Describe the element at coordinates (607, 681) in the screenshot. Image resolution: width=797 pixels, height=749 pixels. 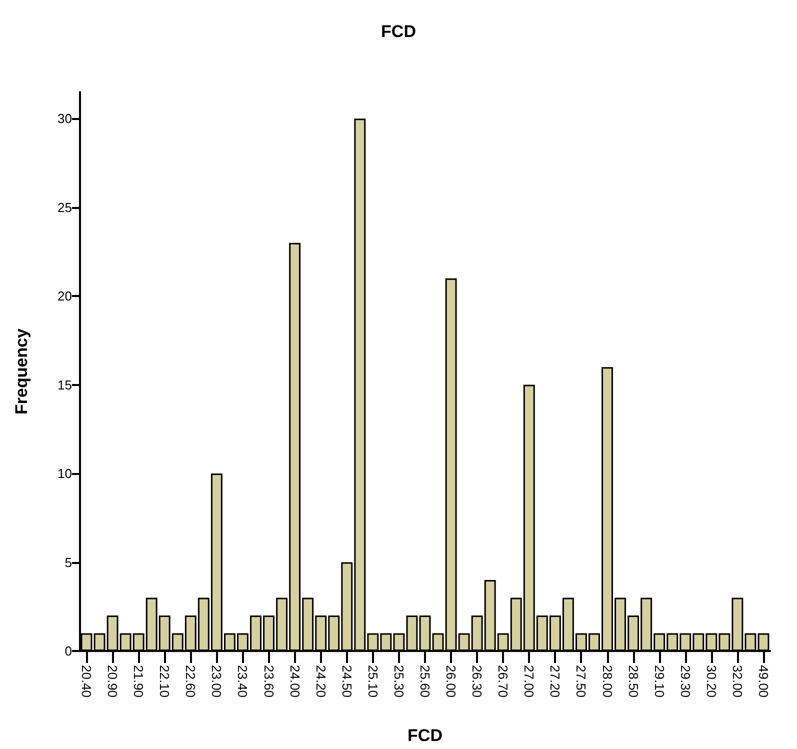
I see `x-tick-label: 28.00` at that location.